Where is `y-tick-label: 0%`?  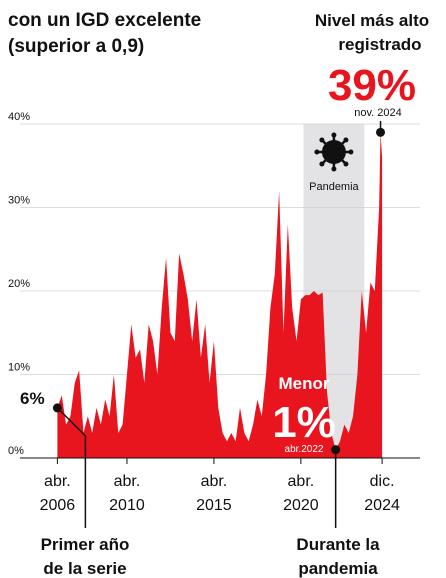 y-tick-label: 0% is located at coordinates (16, 451).